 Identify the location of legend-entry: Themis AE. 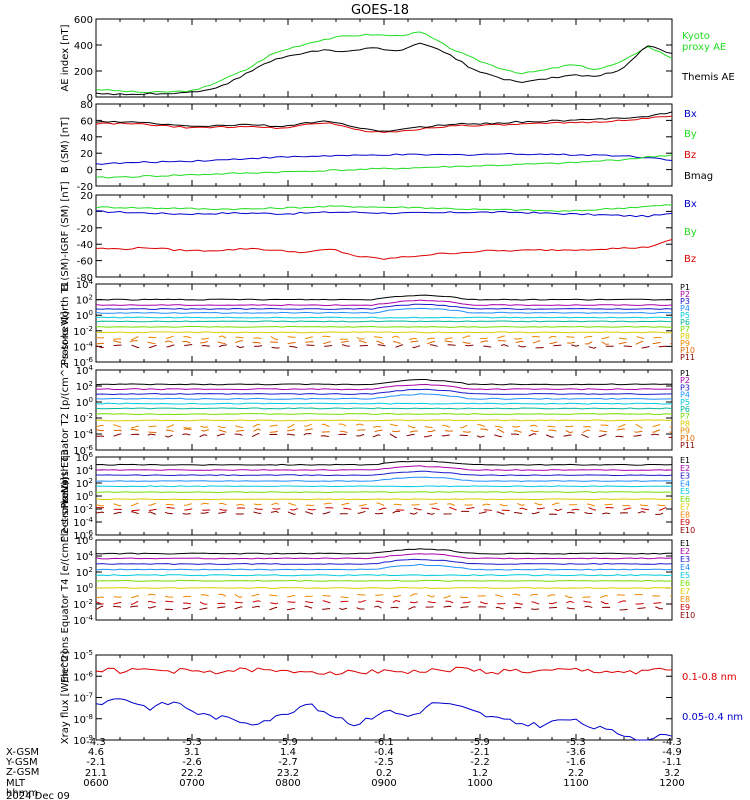
(708, 77).